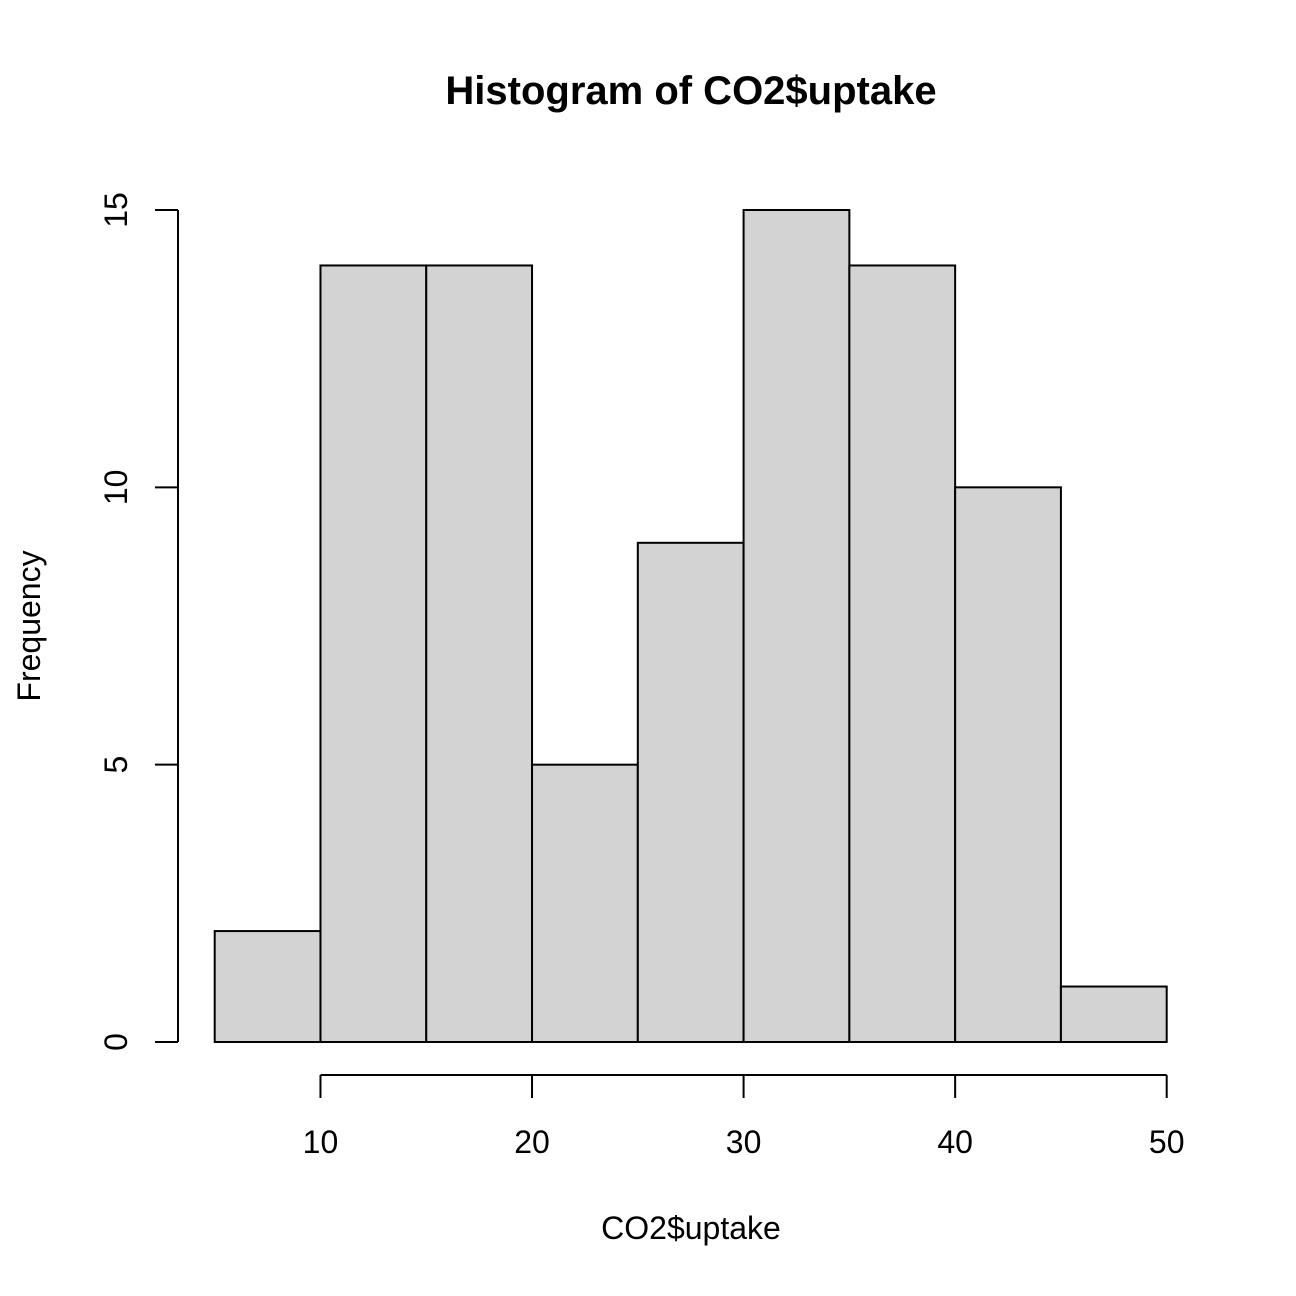  I want to click on x-tick-label-50: 50, so click(1167, 1142).